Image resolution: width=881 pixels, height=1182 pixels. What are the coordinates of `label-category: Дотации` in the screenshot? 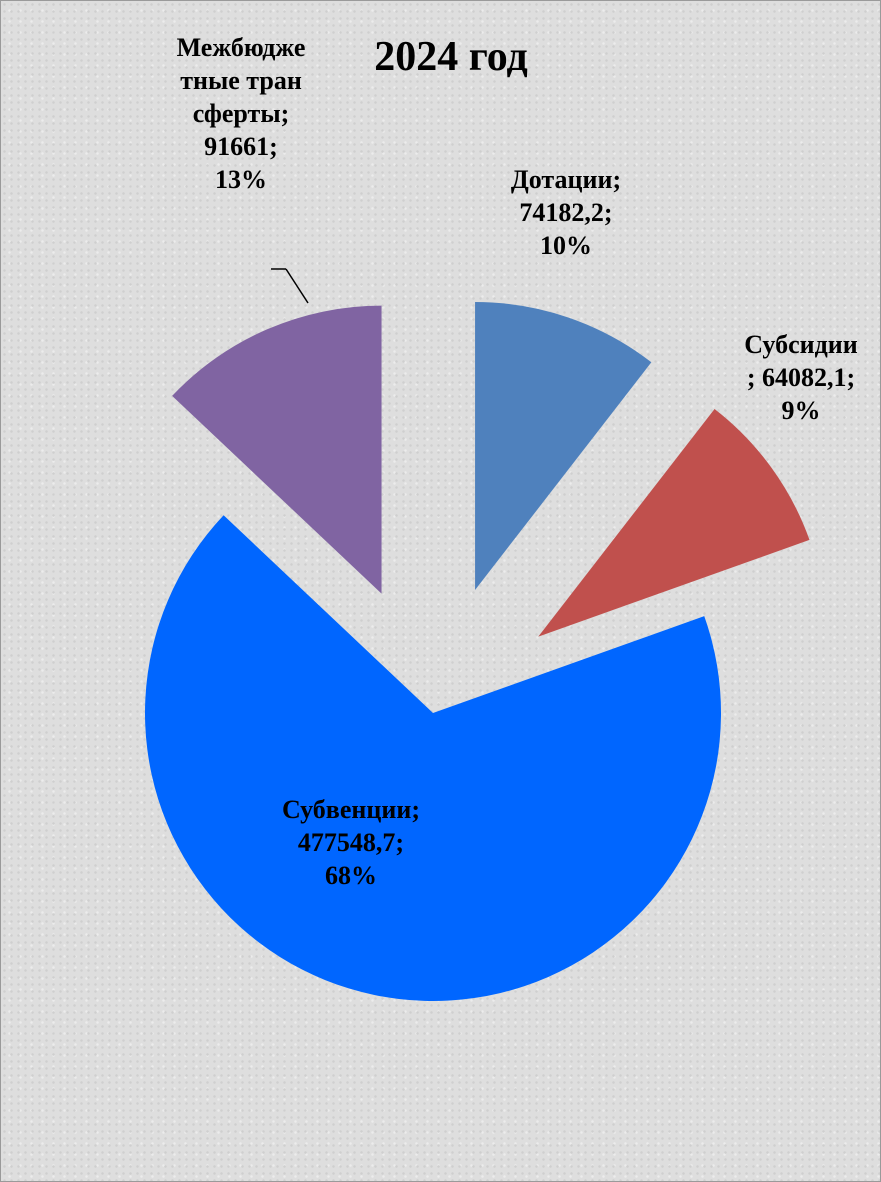 It's located at (561, 179).